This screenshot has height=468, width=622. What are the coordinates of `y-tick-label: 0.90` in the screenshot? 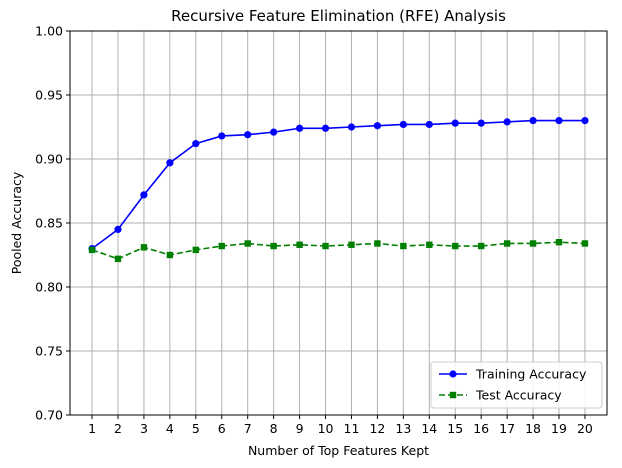 It's located at (49, 159).